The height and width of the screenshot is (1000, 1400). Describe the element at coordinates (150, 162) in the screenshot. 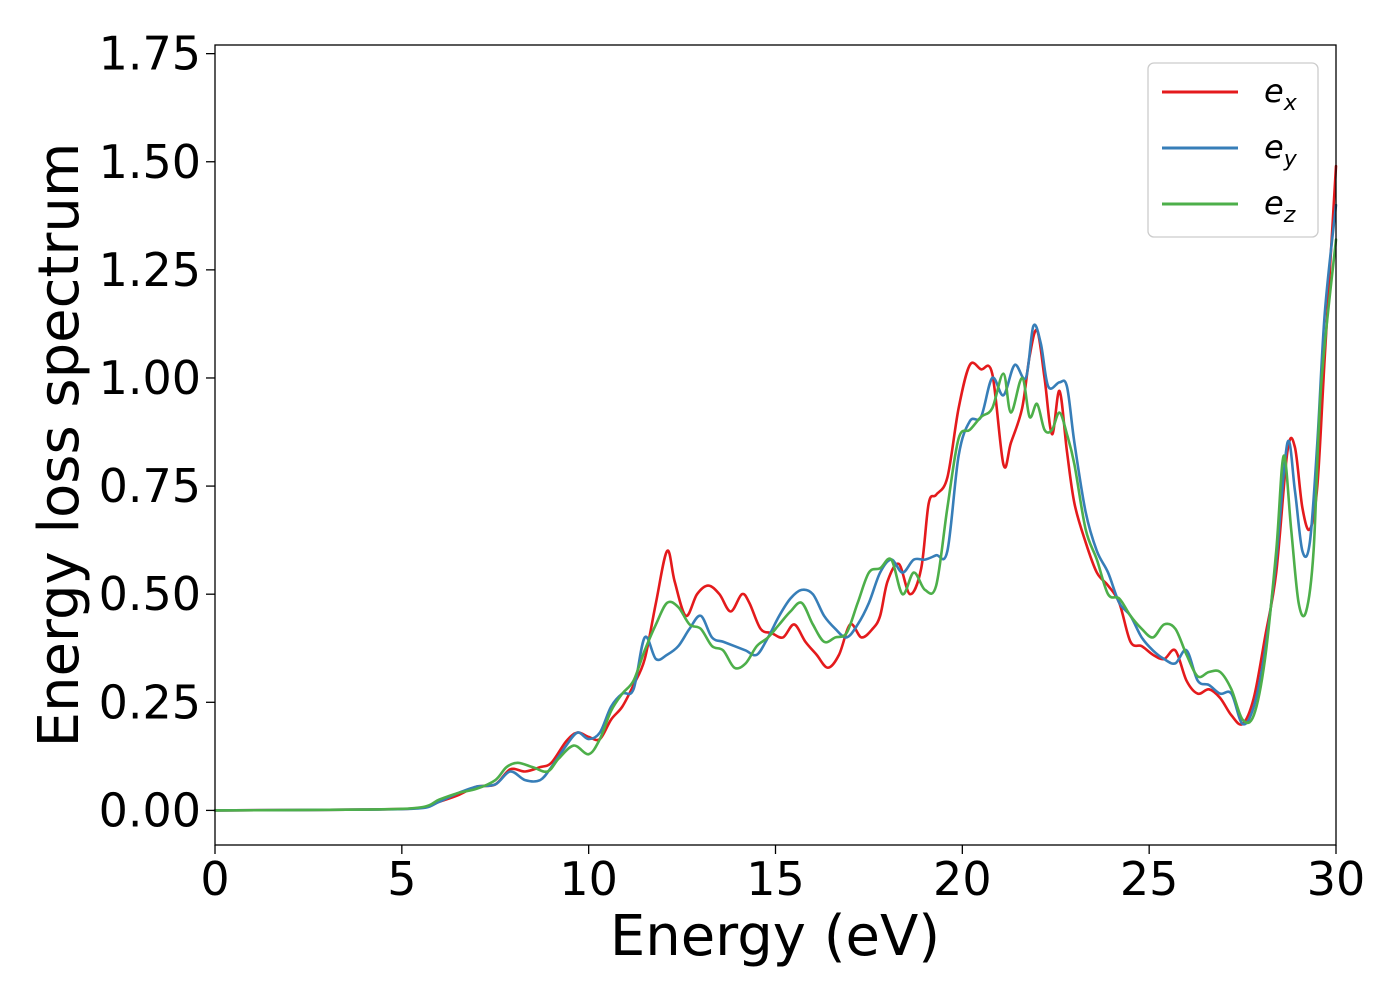

I see `y-tick-label: 1.50` at that location.